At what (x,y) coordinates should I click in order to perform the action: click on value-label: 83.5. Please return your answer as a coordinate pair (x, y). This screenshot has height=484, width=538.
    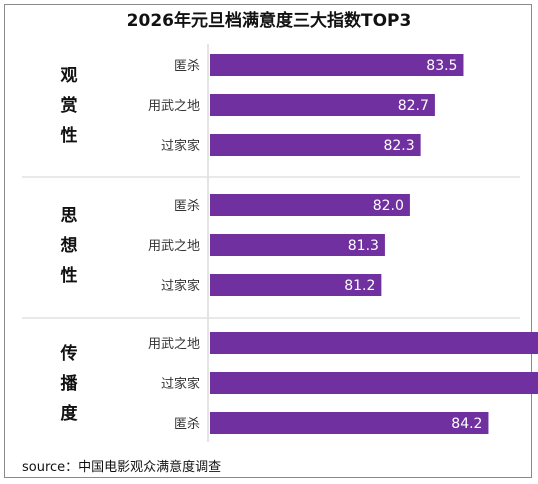
    Looking at the image, I should click on (441, 66).